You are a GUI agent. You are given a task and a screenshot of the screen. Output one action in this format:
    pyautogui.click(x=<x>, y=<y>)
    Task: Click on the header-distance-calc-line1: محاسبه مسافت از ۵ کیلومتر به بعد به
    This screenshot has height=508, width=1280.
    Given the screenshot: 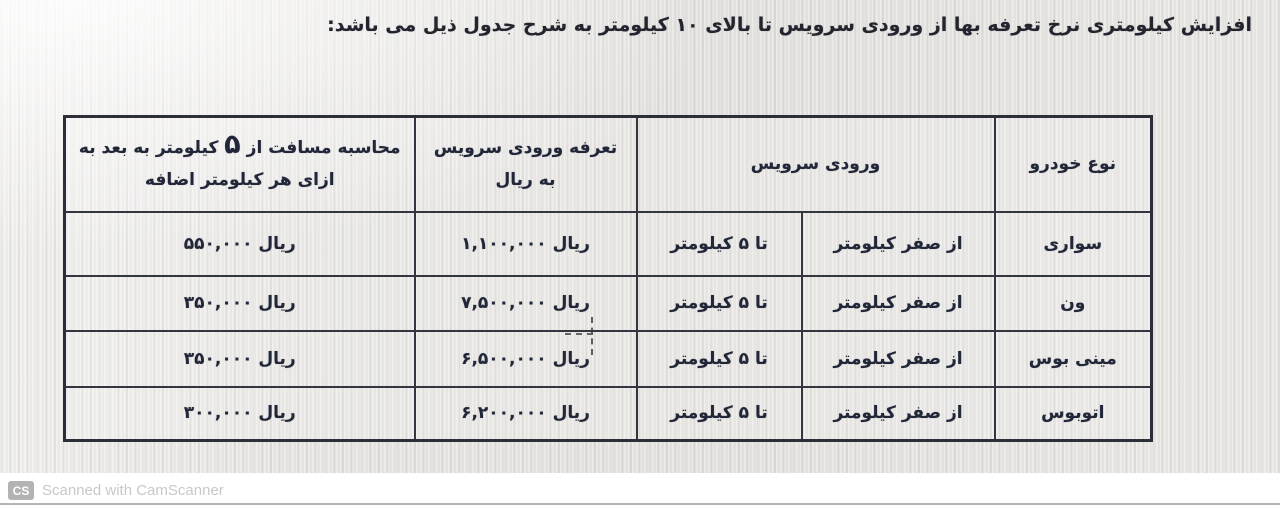 What is the action you would take?
    pyautogui.click(x=240, y=146)
    